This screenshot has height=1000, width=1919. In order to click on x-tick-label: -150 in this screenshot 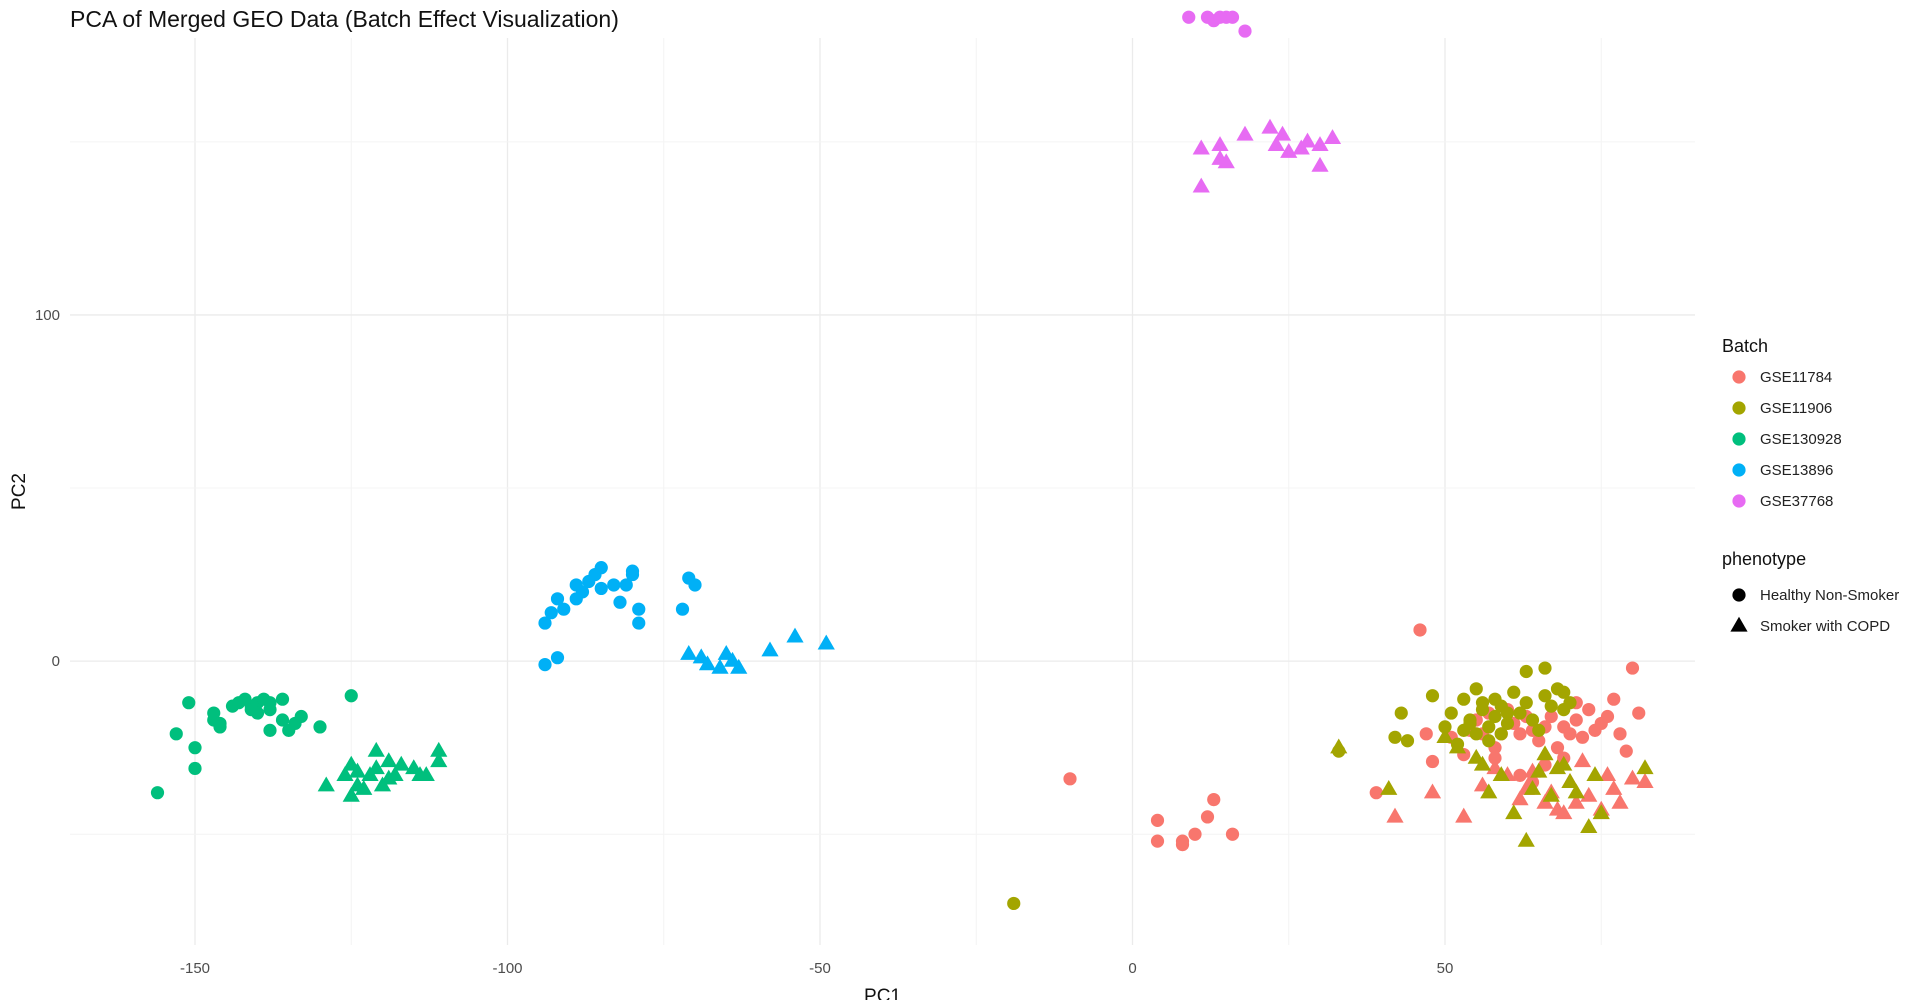, I will do `click(195, 968)`.